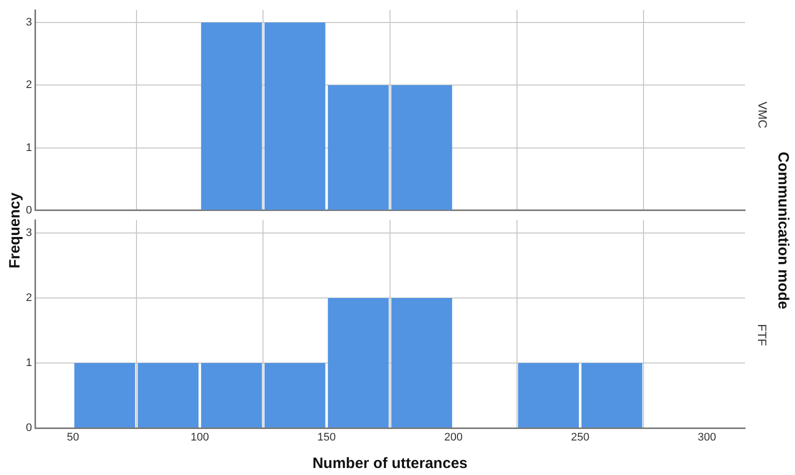 This screenshot has height=475, width=795. What do you see at coordinates (707, 438) in the screenshot?
I see `x-tick-label: 300` at bounding box center [707, 438].